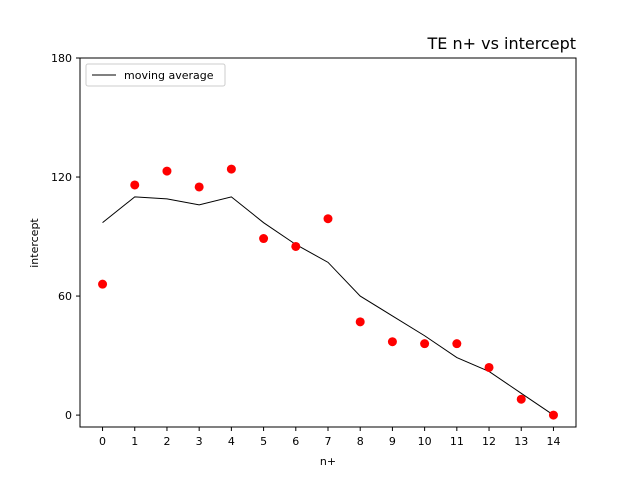 Image resolution: width=640 pixels, height=480 pixels. What do you see at coordinates (65, 296) in the screenshot?
I see `y-tick-label: 60` at bounding box center [65, 296].